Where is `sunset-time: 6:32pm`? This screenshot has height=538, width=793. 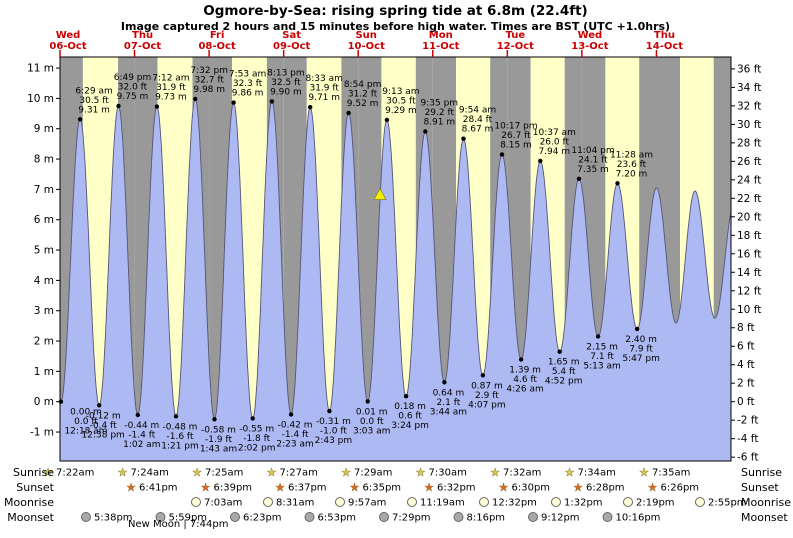
sunset-time: 6:32pm is located at coordinates (456, 488).